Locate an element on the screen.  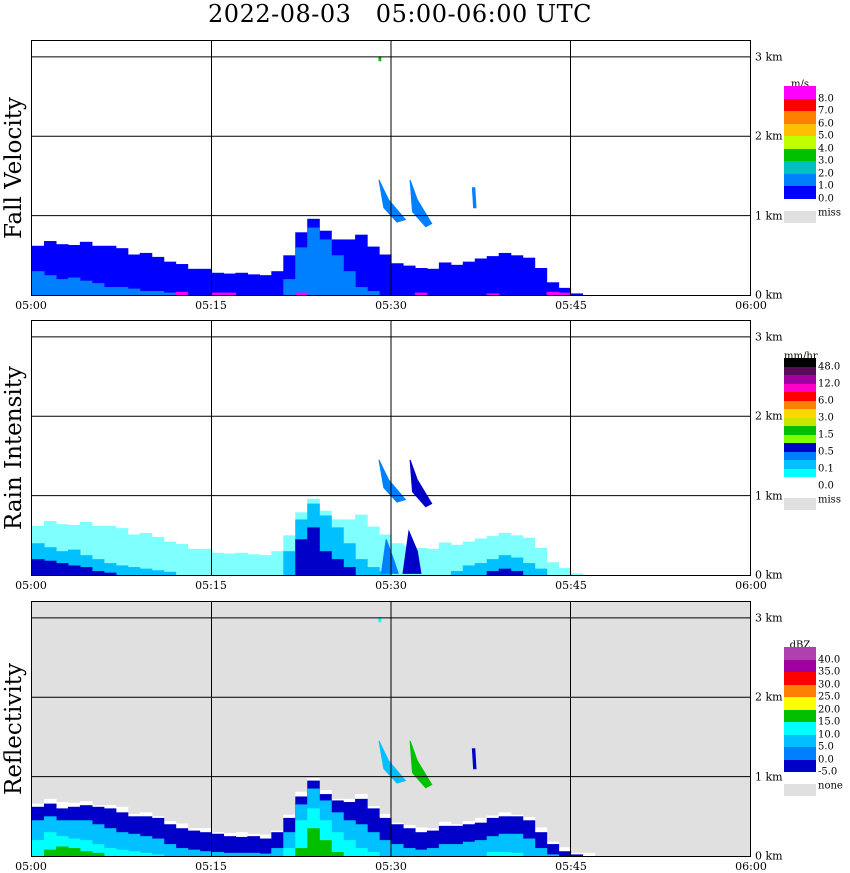
legend-label: 0.5 is located at coordinates (826, 451).